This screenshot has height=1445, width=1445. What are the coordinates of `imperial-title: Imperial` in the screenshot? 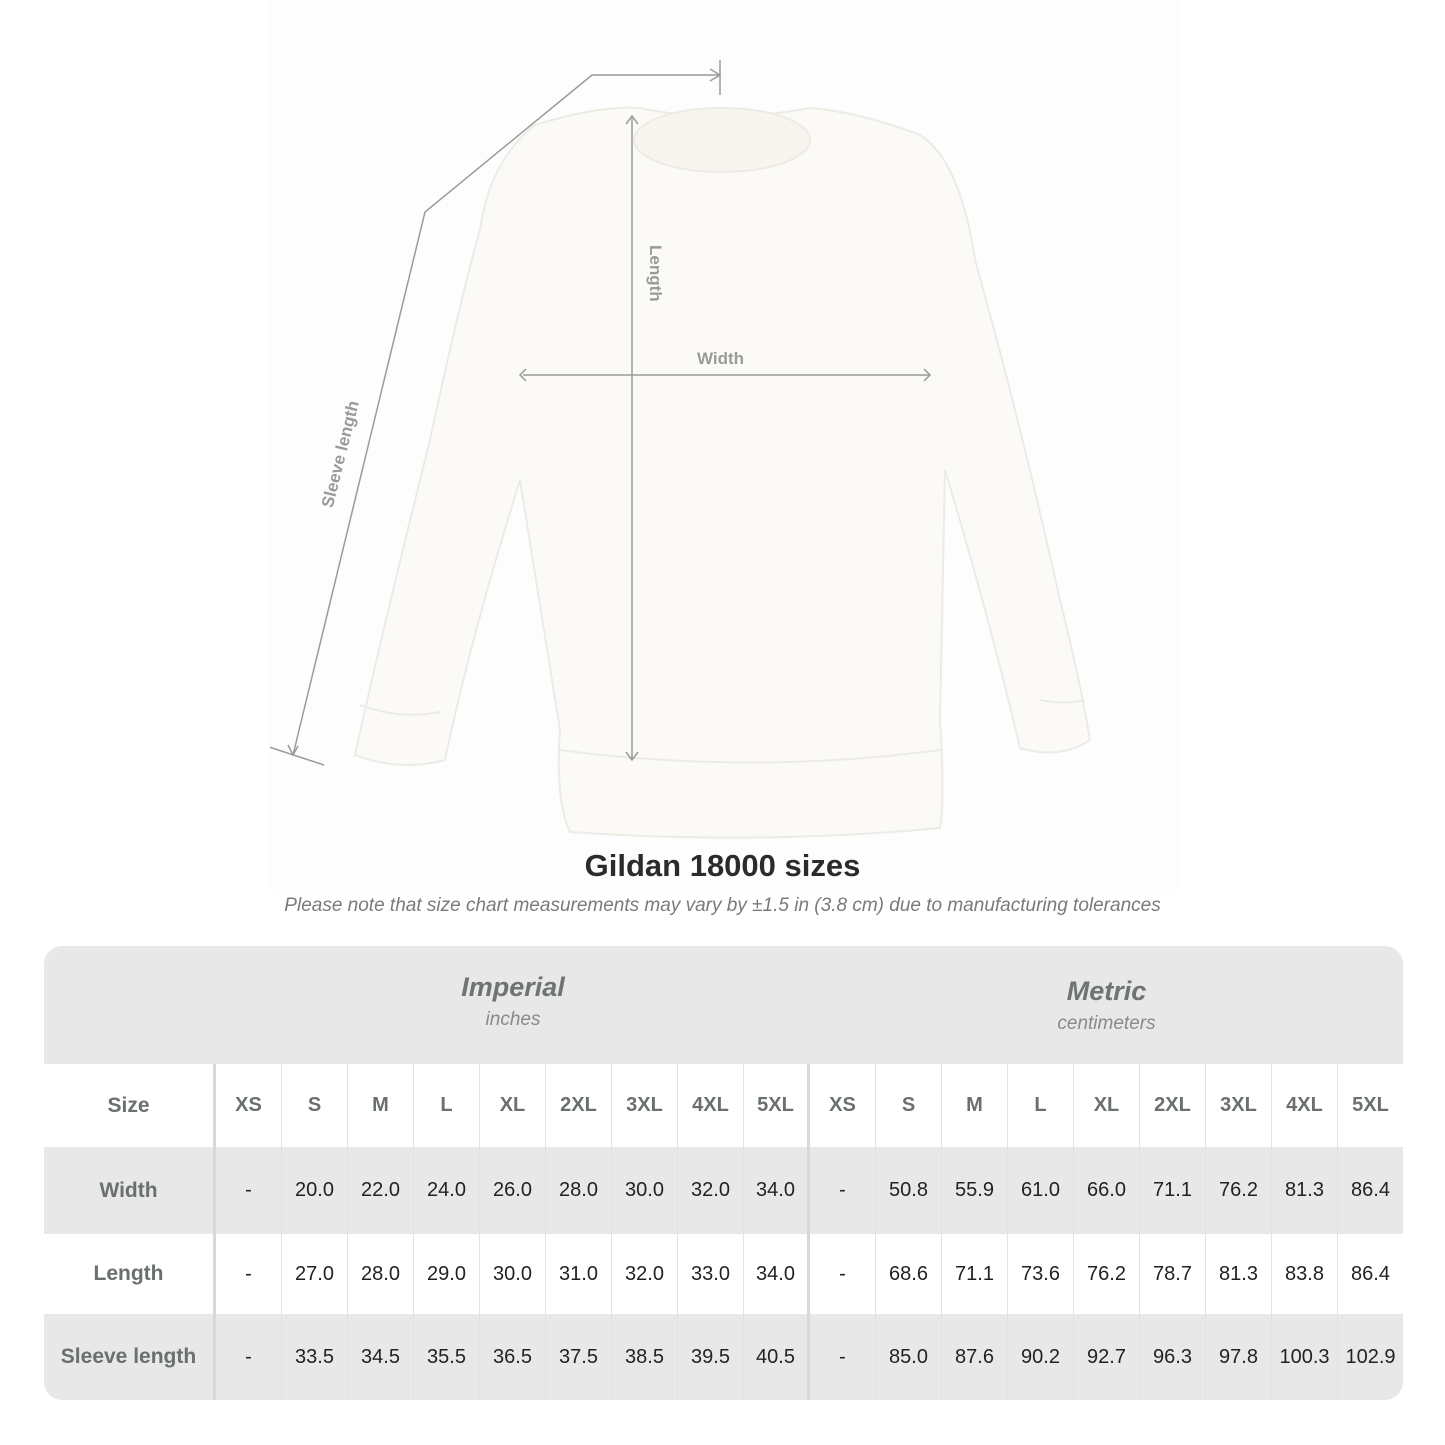 It's located at (513, 987).